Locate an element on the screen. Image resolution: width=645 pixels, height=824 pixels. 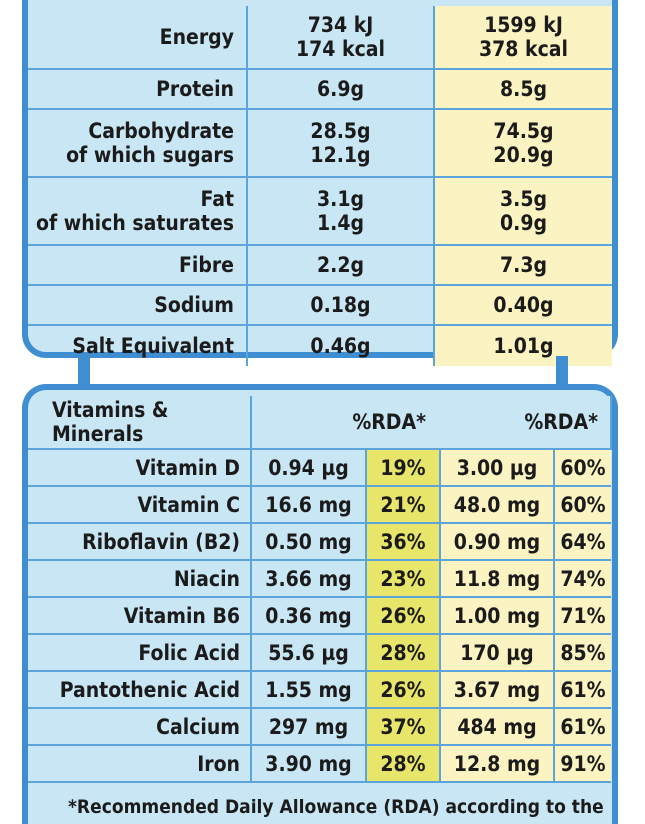
panel-connector-left is located at coordinates (84, 371).